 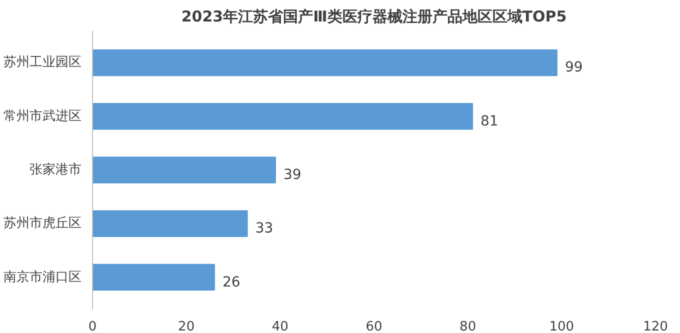 I want to click on data-label: 33, so click(x=264, y=228).